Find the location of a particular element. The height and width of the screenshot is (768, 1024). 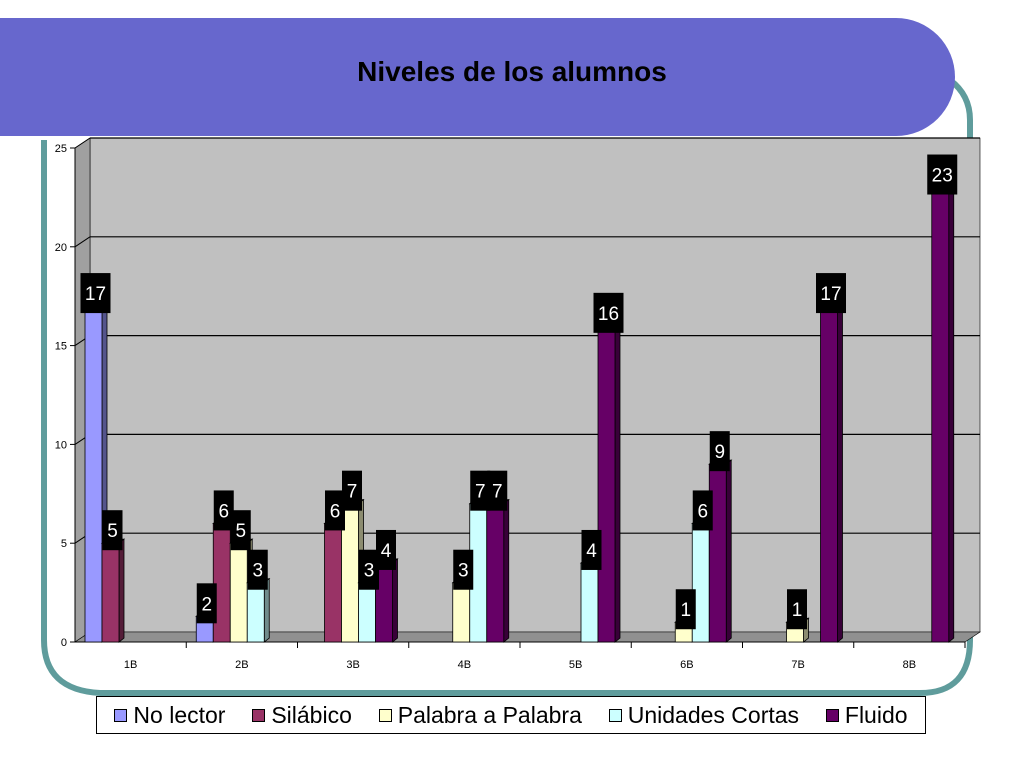

x-tick-label-1: 2B is located at coordinates (241, 665).